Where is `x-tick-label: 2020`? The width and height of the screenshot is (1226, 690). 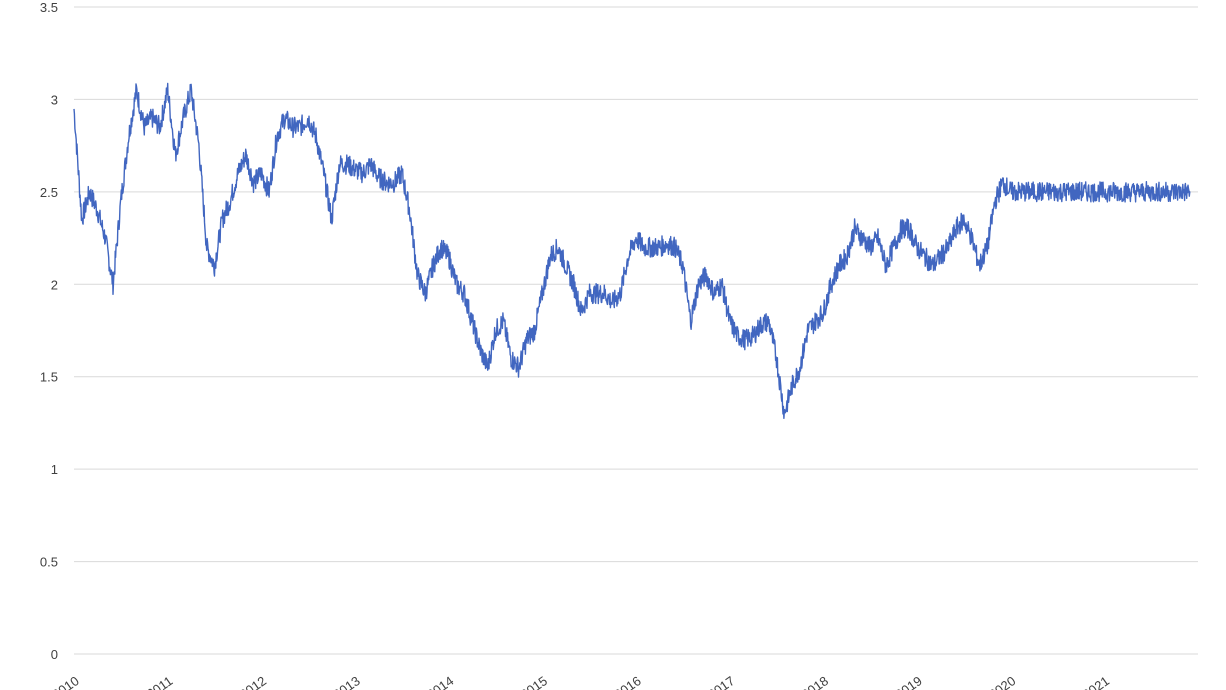
x-tick-label: 2020 is located at coordinates (1002, 681).